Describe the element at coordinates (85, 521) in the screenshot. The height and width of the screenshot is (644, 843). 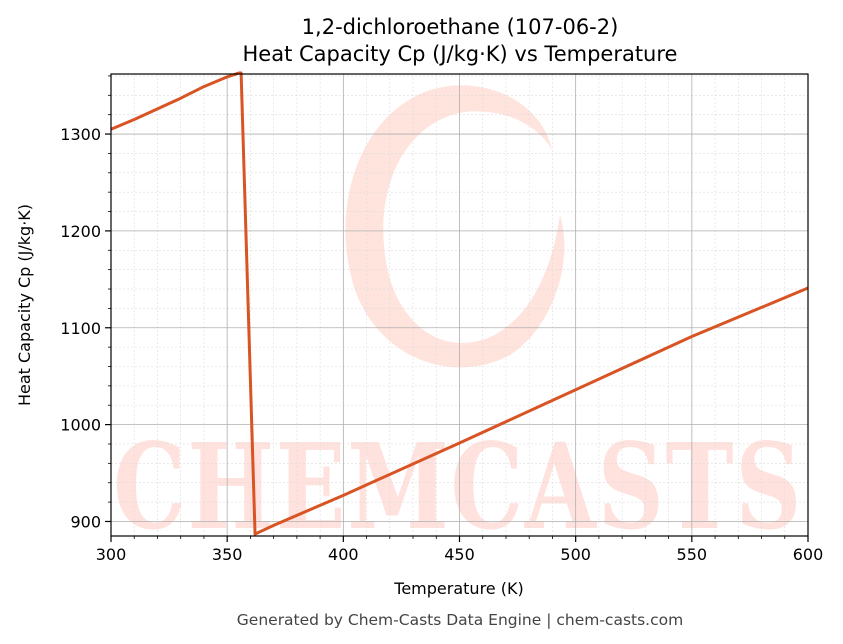
I see `y-tick-label: 900` at that location.